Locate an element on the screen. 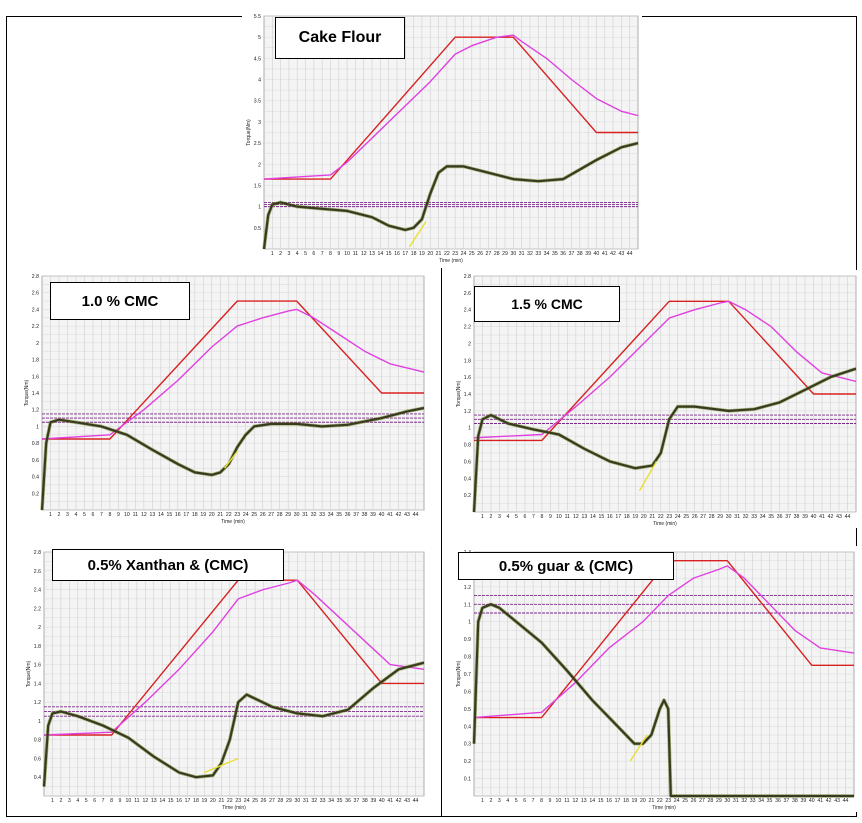 The width and height of the screenshot is (862, 823). x-tick-label: 25 is located at coordinates (255, 801).